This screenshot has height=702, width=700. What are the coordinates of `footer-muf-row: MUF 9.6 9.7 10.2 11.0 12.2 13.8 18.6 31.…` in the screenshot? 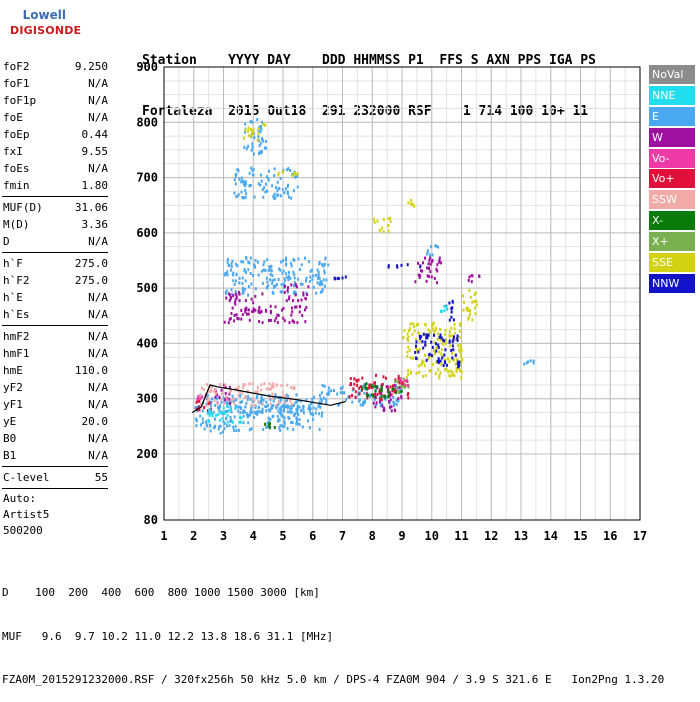 It's located at (168, 636).